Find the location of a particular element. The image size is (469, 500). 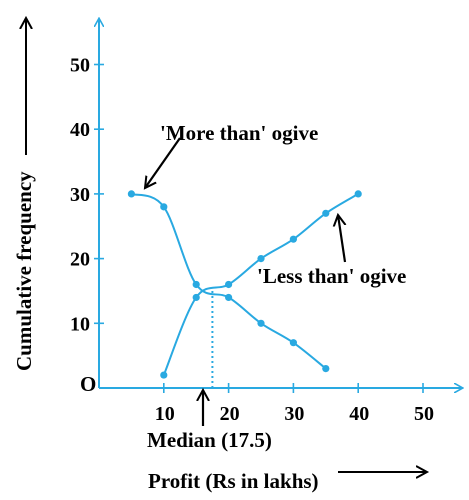

y-tick-label: 20 is located at coordinates (80, 260).